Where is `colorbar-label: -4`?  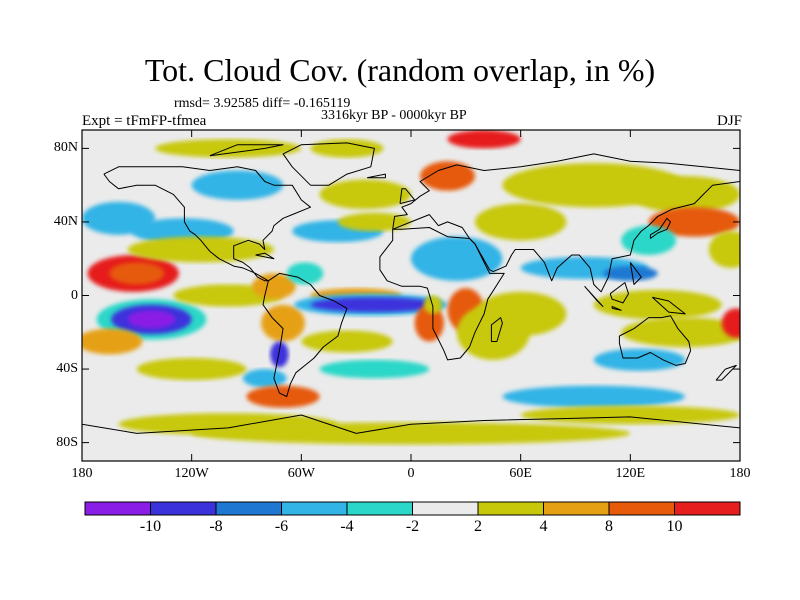 colorbar-label: -4 is located at coordinates (347, 526).